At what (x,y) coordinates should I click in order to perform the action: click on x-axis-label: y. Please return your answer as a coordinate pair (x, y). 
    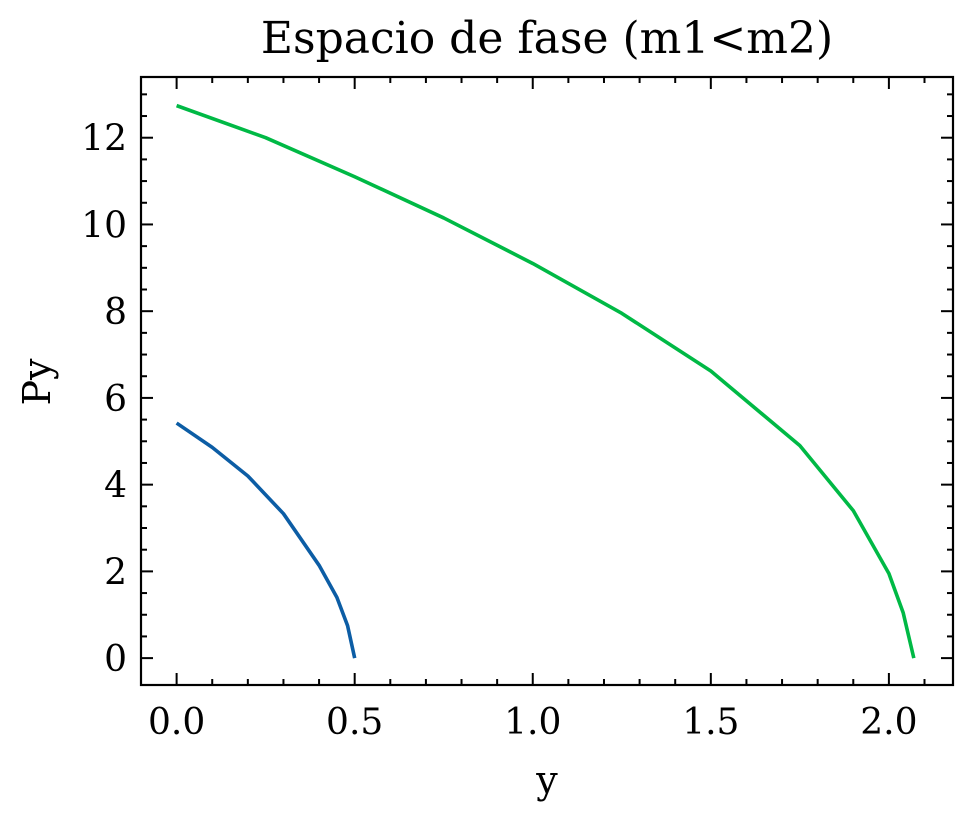
    Looking at the image, I should click on (546, 780).